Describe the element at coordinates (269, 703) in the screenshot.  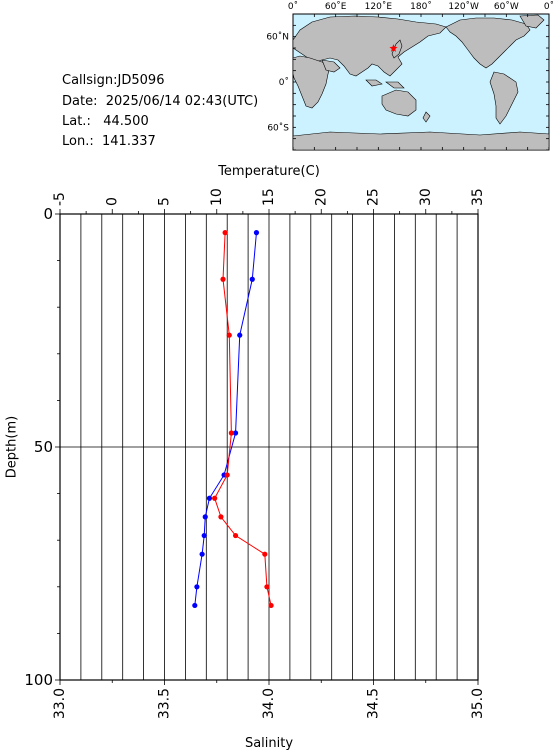
I see `salinity-tick-label: 34.0` at that location.